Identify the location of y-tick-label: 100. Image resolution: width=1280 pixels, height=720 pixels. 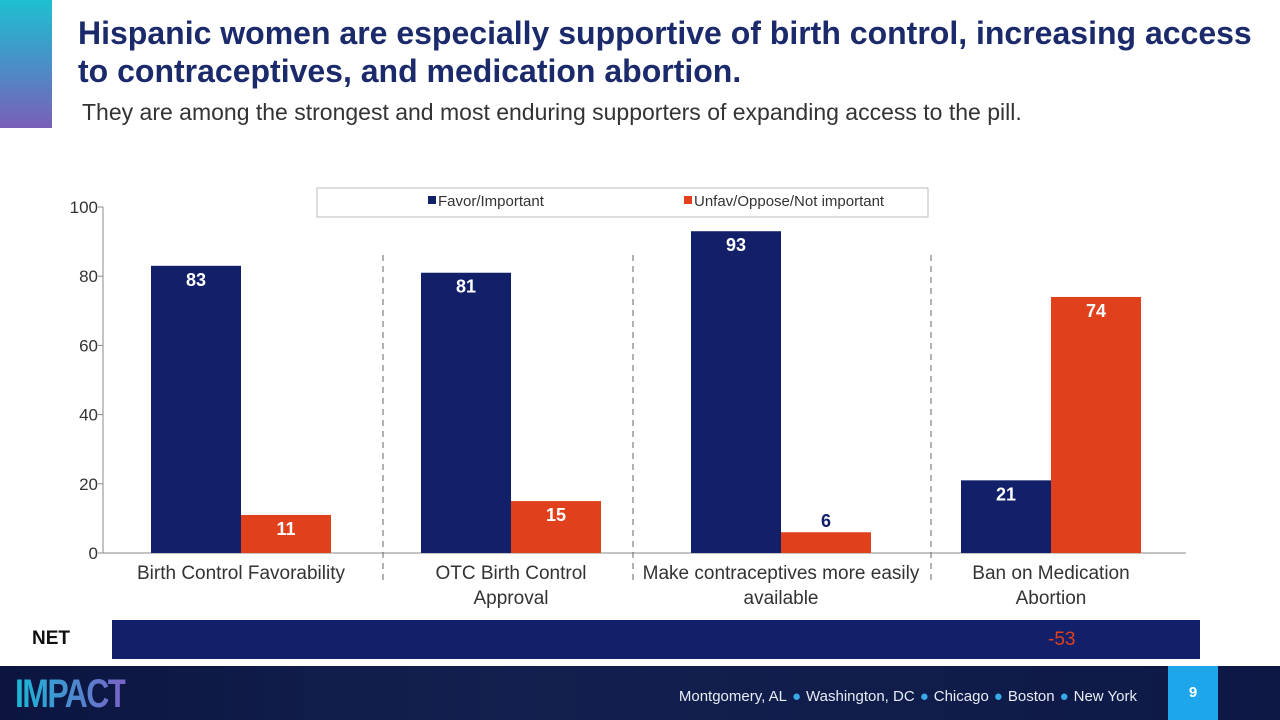
(84, 207).